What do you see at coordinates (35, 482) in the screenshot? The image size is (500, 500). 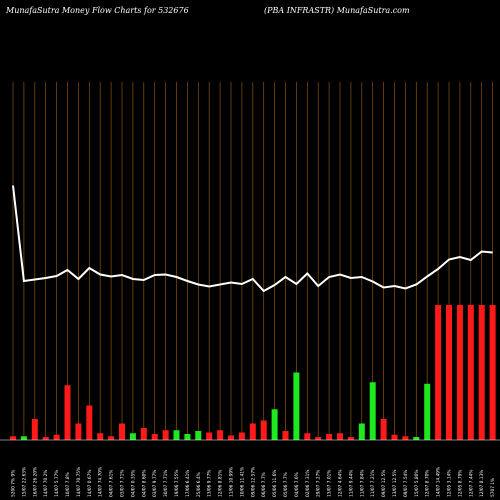 I see `x-tick-label: 16/07 26.20%` at bounding box center [35, 482].